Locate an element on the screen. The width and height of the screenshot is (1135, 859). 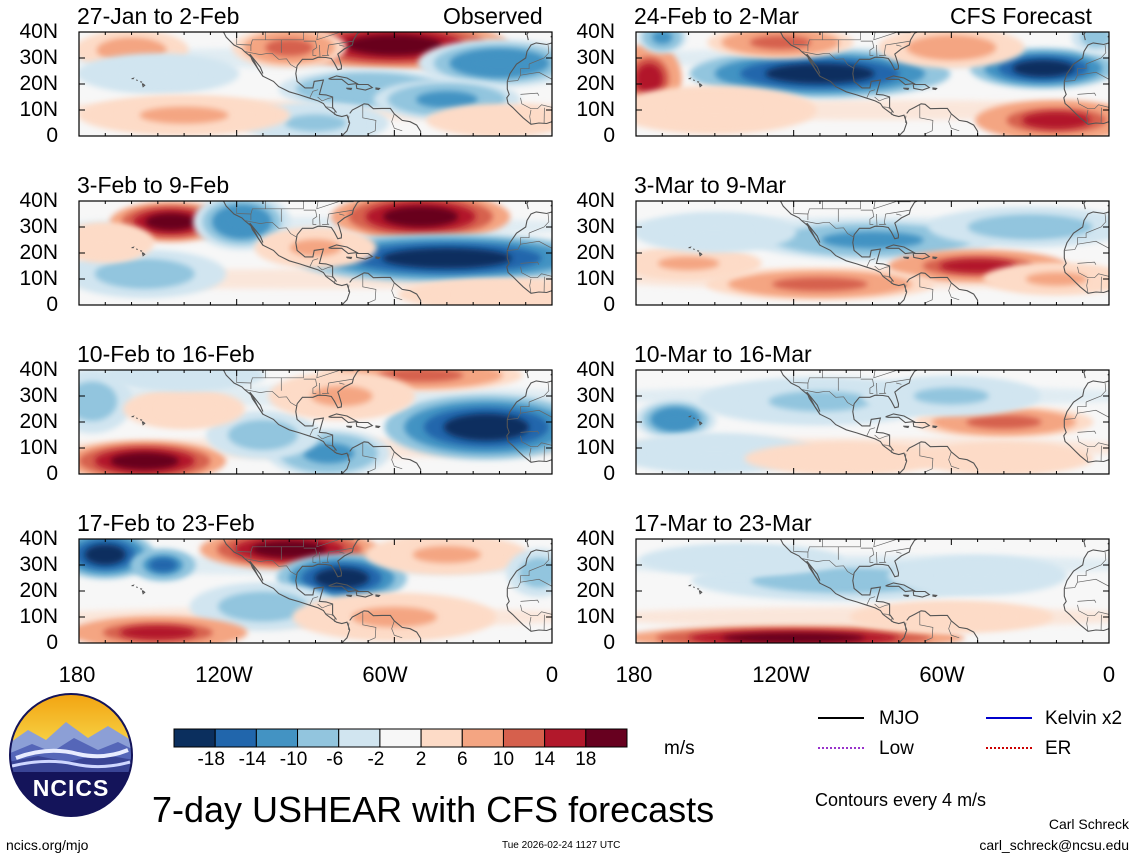
lat-tick-label: 40N is located at coordinates (38, 369).